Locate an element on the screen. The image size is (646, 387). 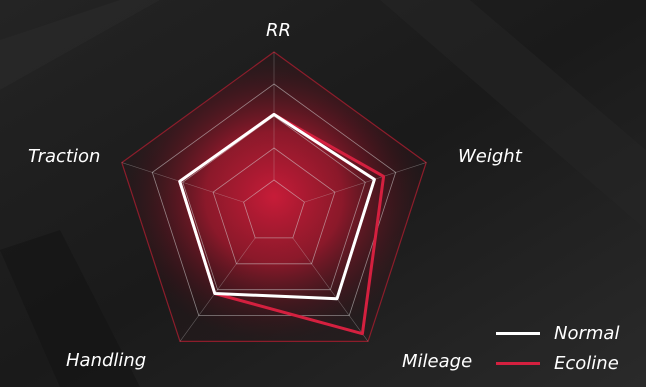
legend-swatch-normal is located at coordinates (518, 333).